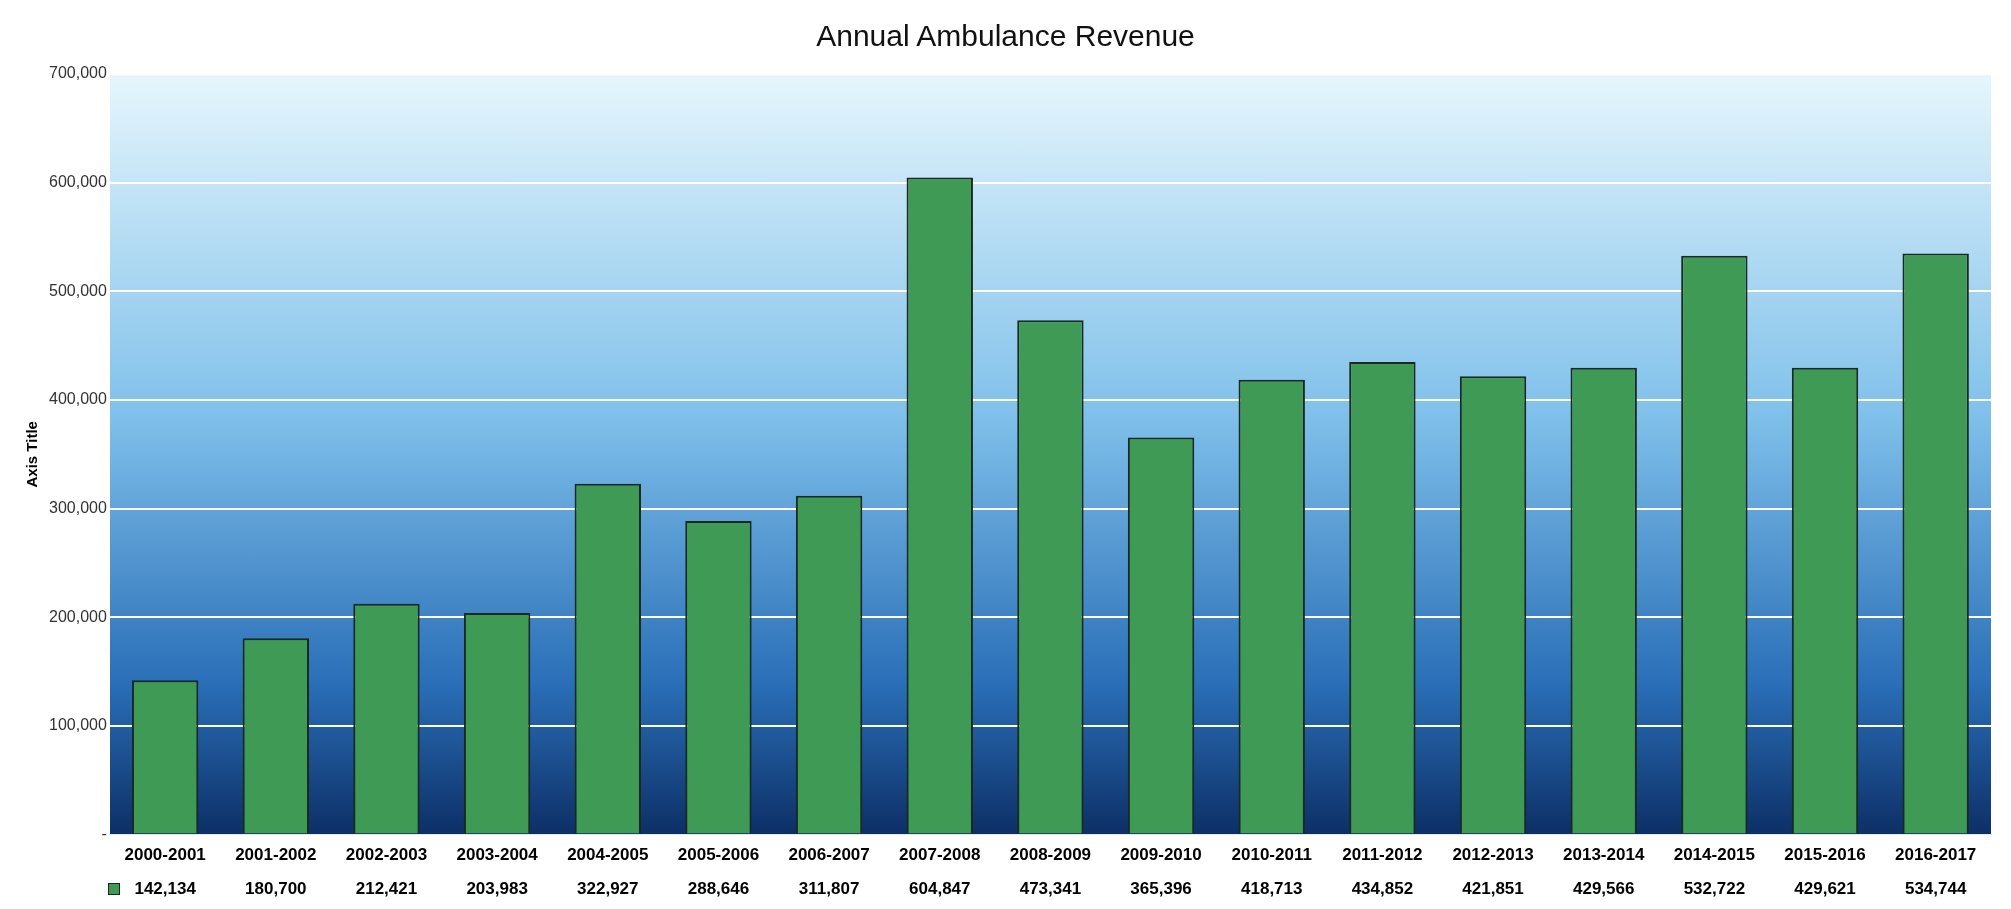 Image resolution: width=2011 pixels, height=909 pixels. Describe the element at coordinates (77, 725) in the screenshot. I see `y-tick-label: 100,000` at that location.